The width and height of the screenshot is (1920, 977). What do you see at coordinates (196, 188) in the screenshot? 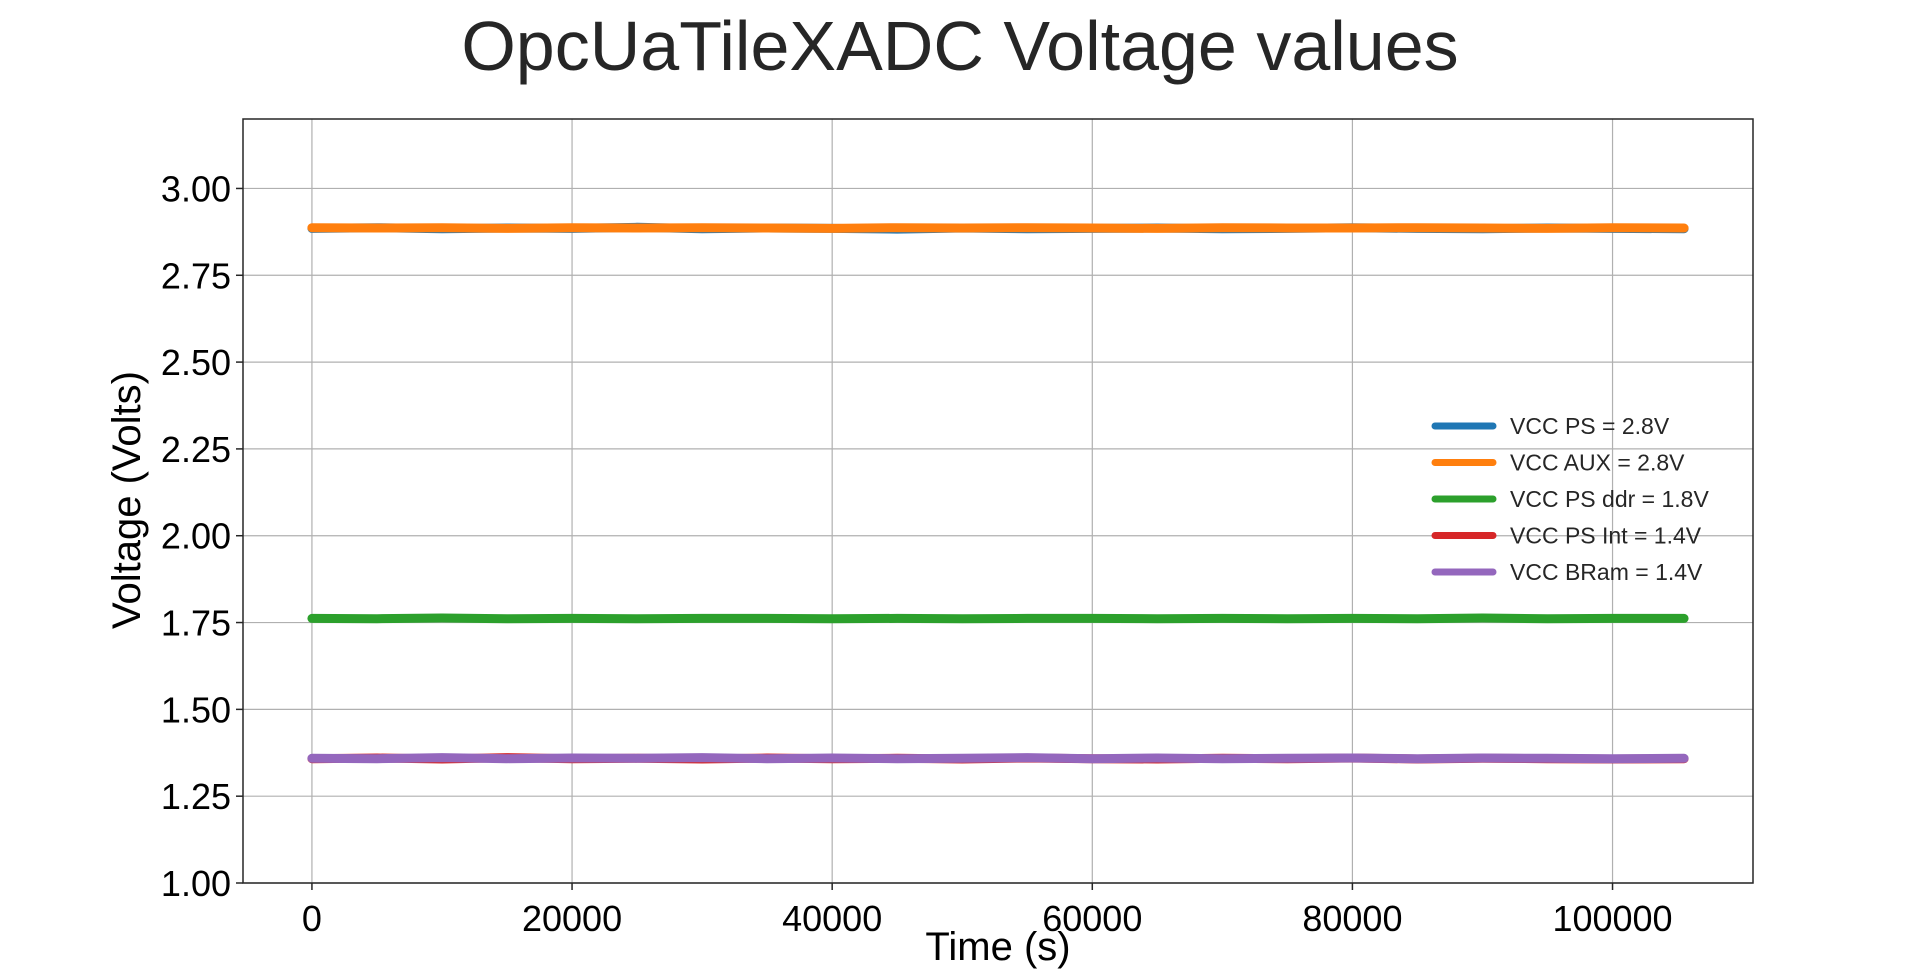
I see `y-tick-label-8: 3.00` at bounding box center [196, 188].